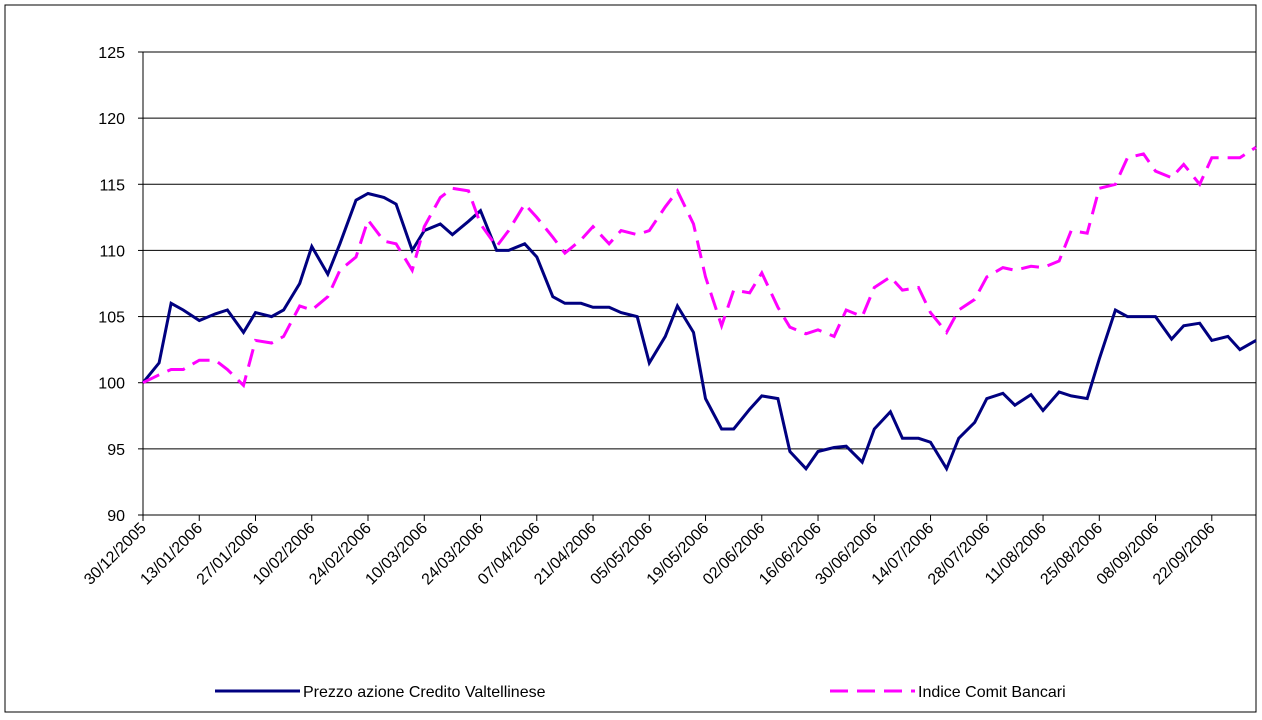 The image size is (1262, 720). What do you see at coordinates (112, 185) in the screenshot?
I see `y-tick-label: 115` at bounding box center [112, 185].